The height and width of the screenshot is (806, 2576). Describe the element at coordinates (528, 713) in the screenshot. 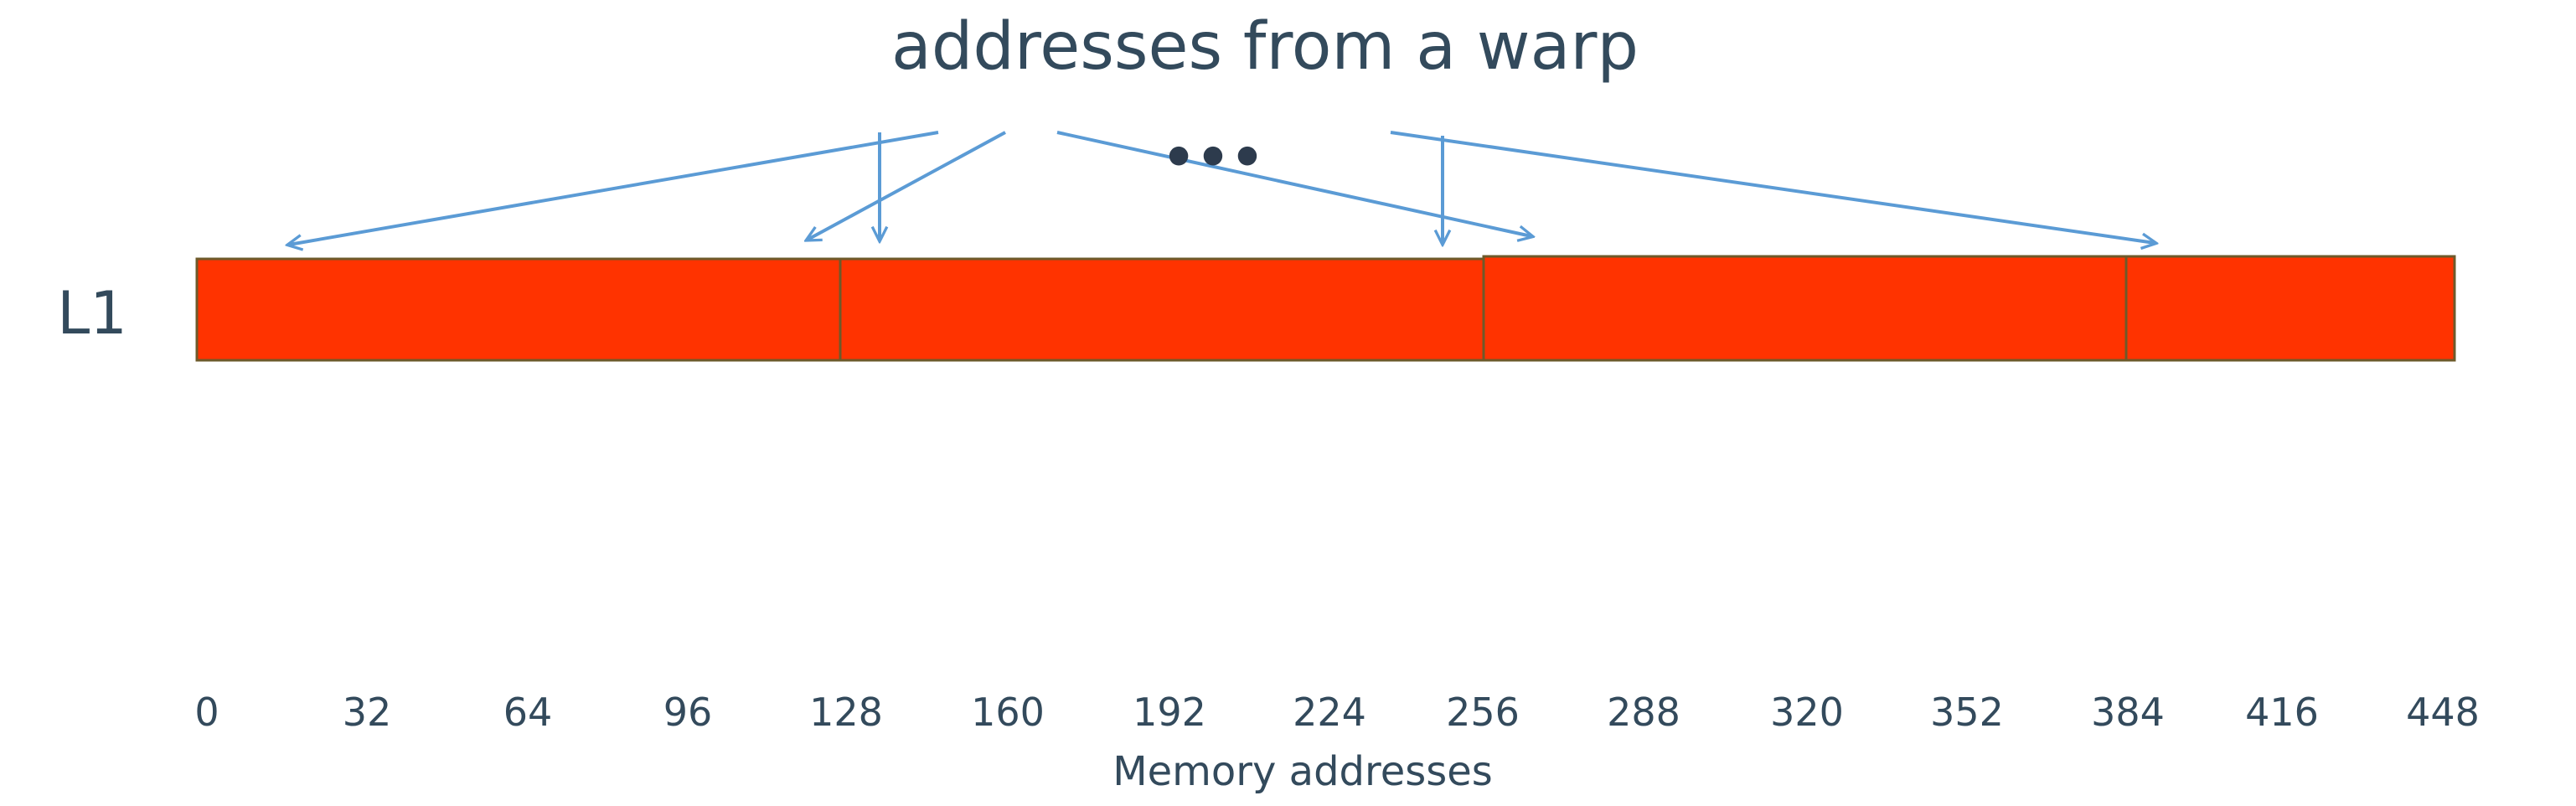

I see `x-tick-64: 64` at that location.